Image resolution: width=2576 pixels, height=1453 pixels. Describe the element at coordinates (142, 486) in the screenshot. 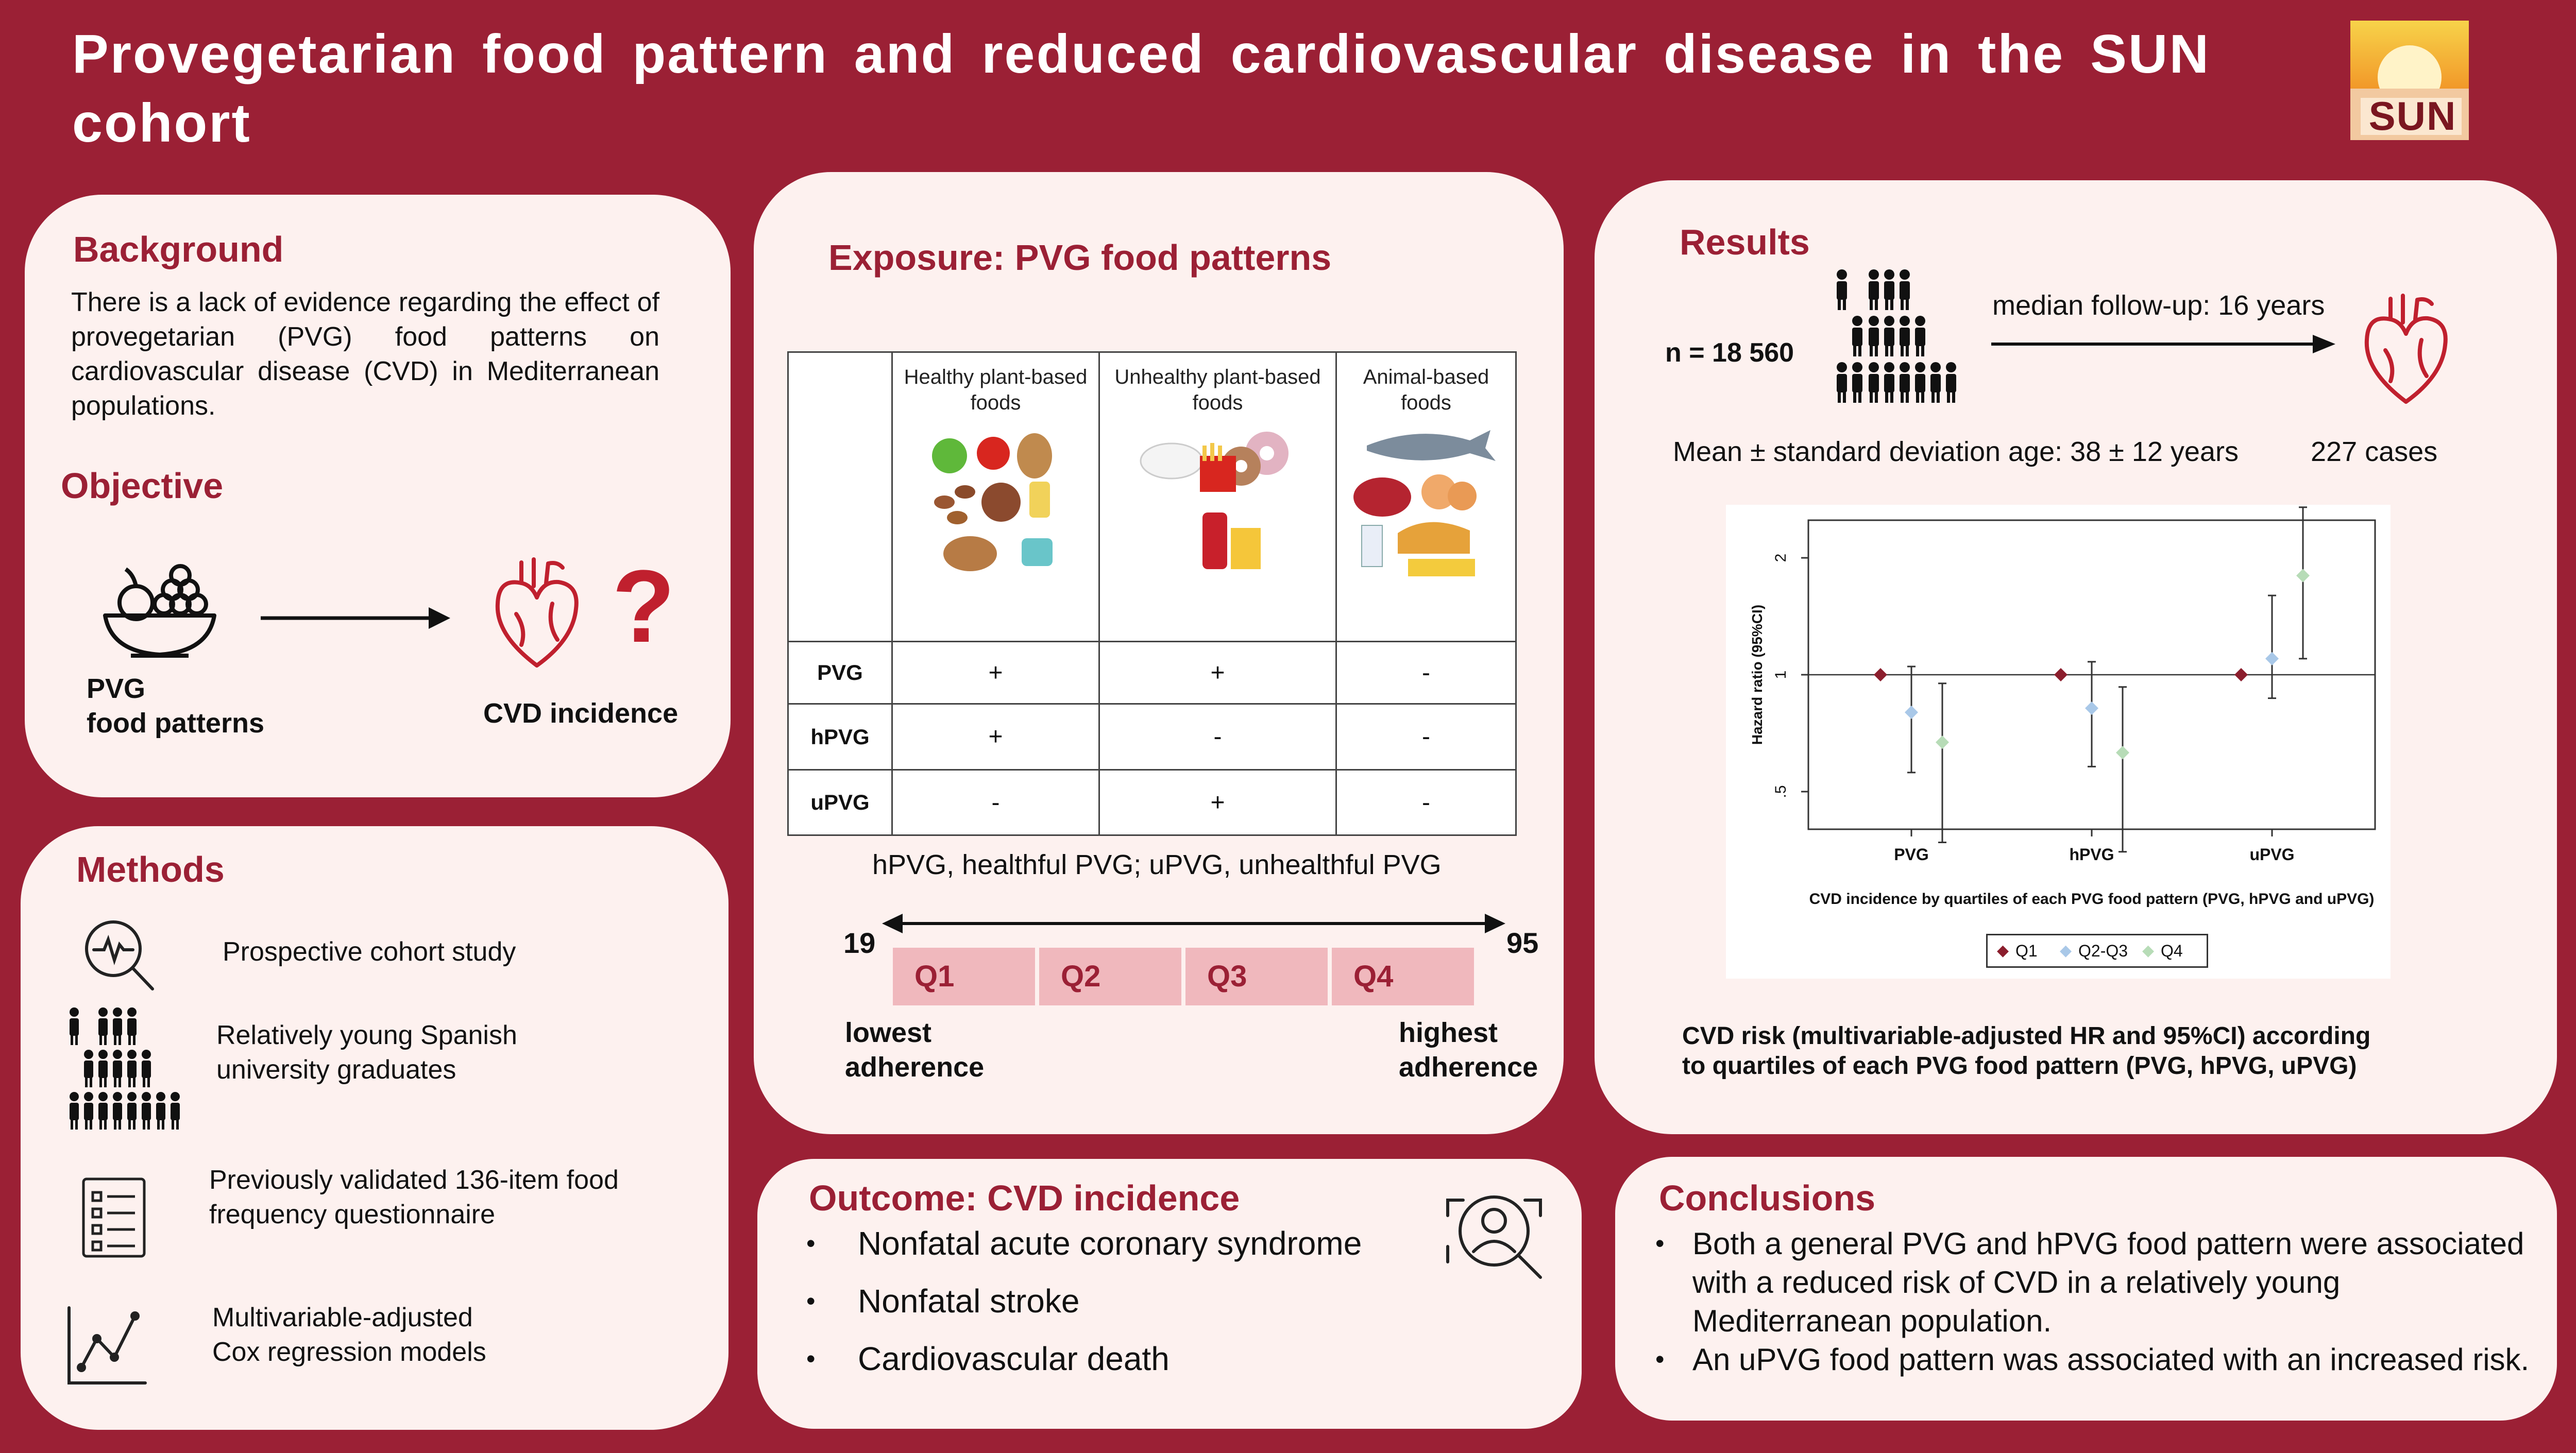

I see `objective-heading: Objective` at that location.